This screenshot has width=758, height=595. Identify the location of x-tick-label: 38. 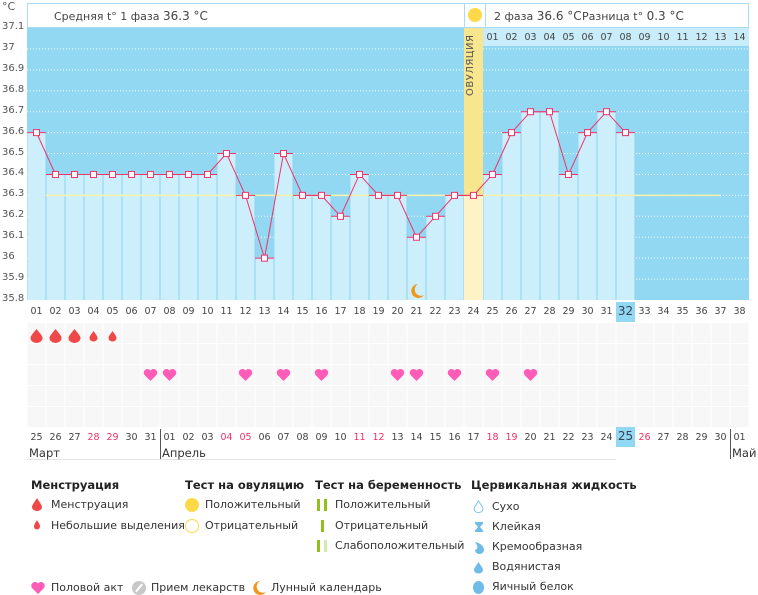
(739, 311).